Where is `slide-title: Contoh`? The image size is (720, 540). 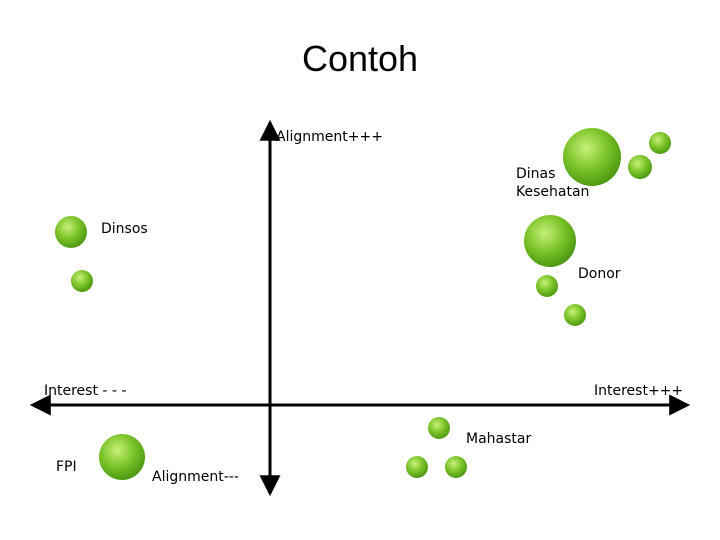
slide-title: Contoh is located at coordinates (360, 58).